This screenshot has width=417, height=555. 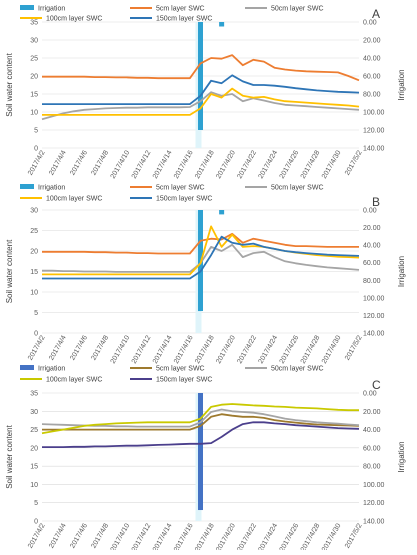 What do you see at coordinates (36, 313) in the screenshot?
I see `y-tick-label: 5` at bounding box center [36, 313].